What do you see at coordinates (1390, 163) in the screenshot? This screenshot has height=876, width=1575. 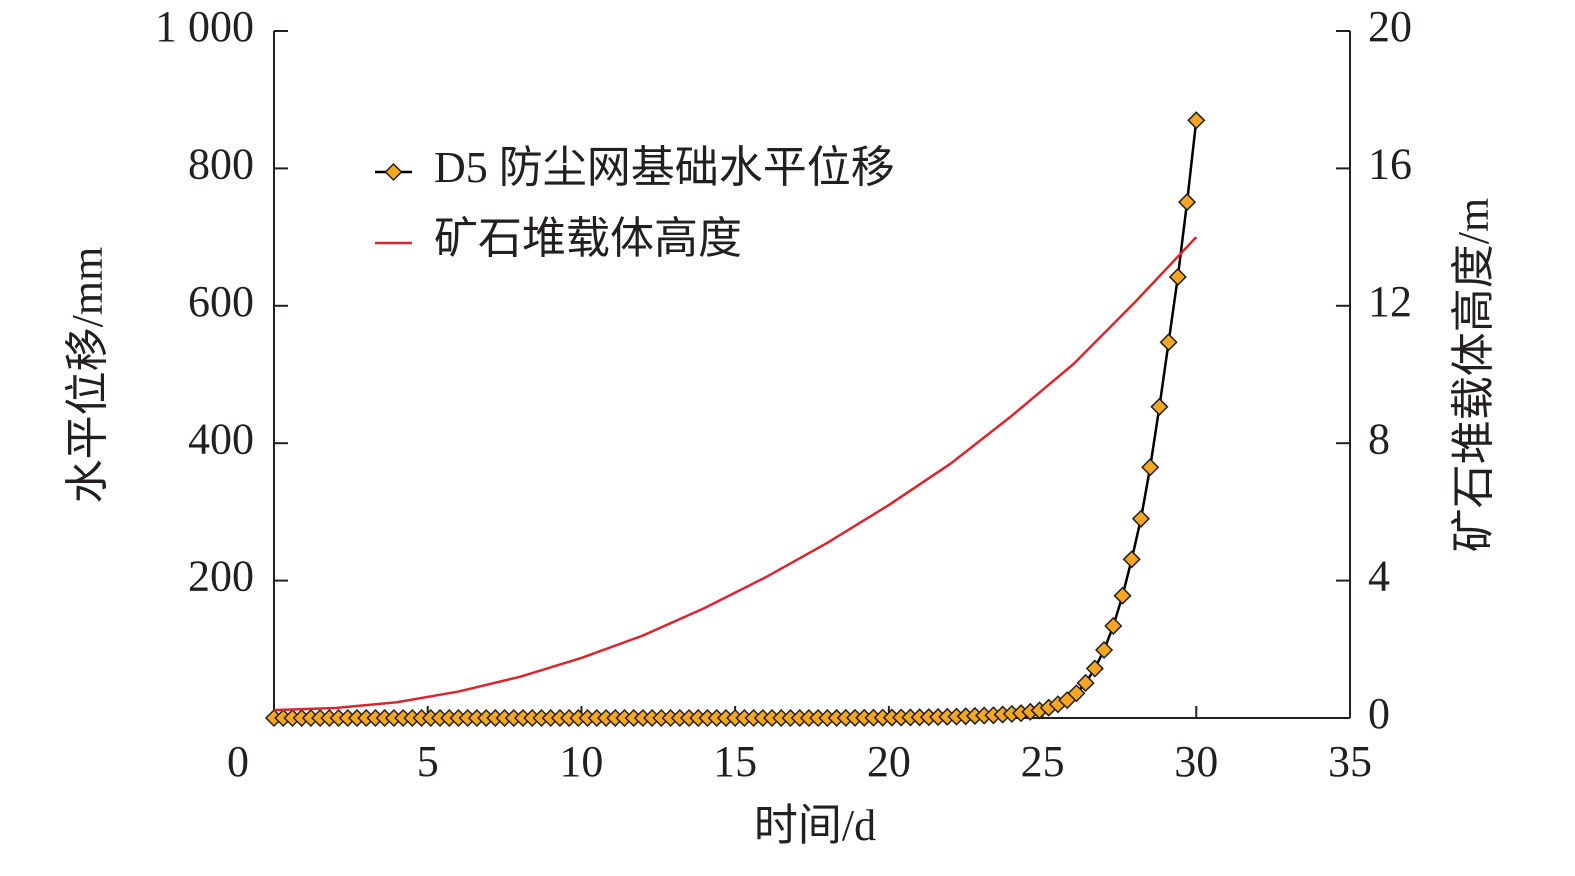 I see `y2-tick-label: 16` at bounding box center [1390, 163].